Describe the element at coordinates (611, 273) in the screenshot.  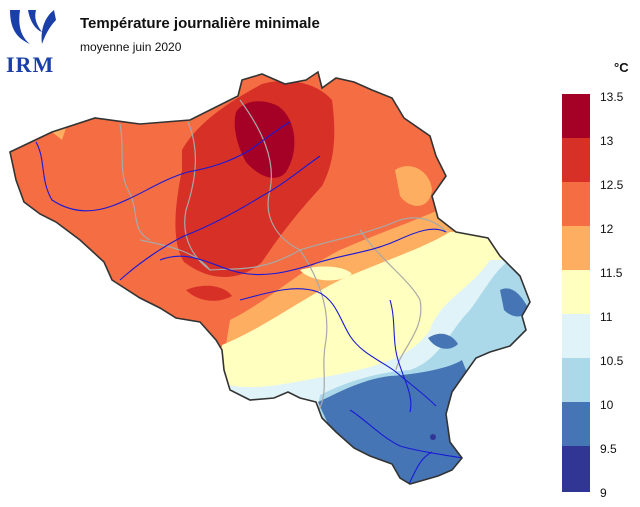
I see `legend-tick: 11.5` at that location.